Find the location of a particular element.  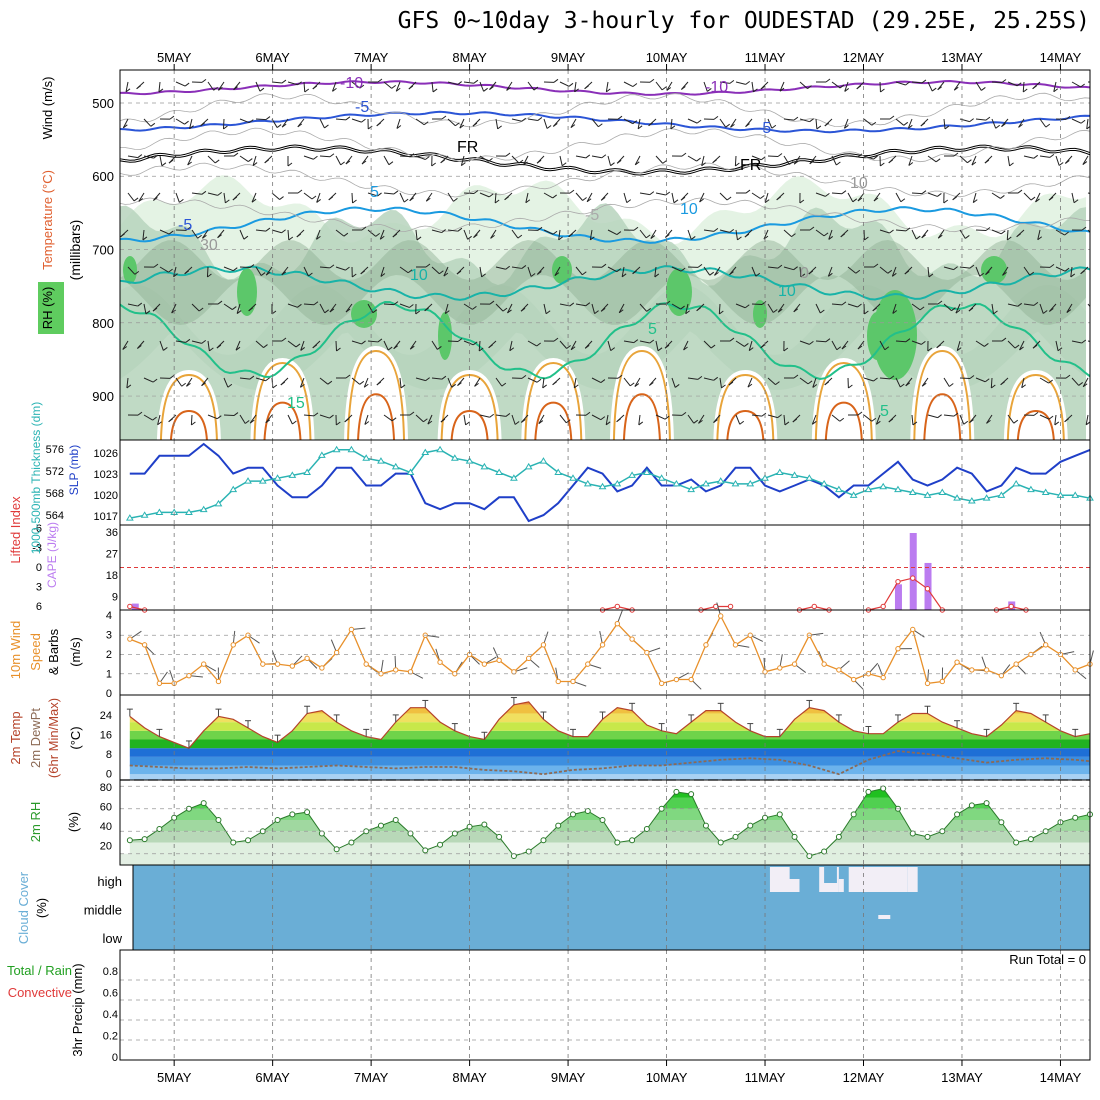

label-total-rain: Total / Rain is located at coordinates (39, 970).